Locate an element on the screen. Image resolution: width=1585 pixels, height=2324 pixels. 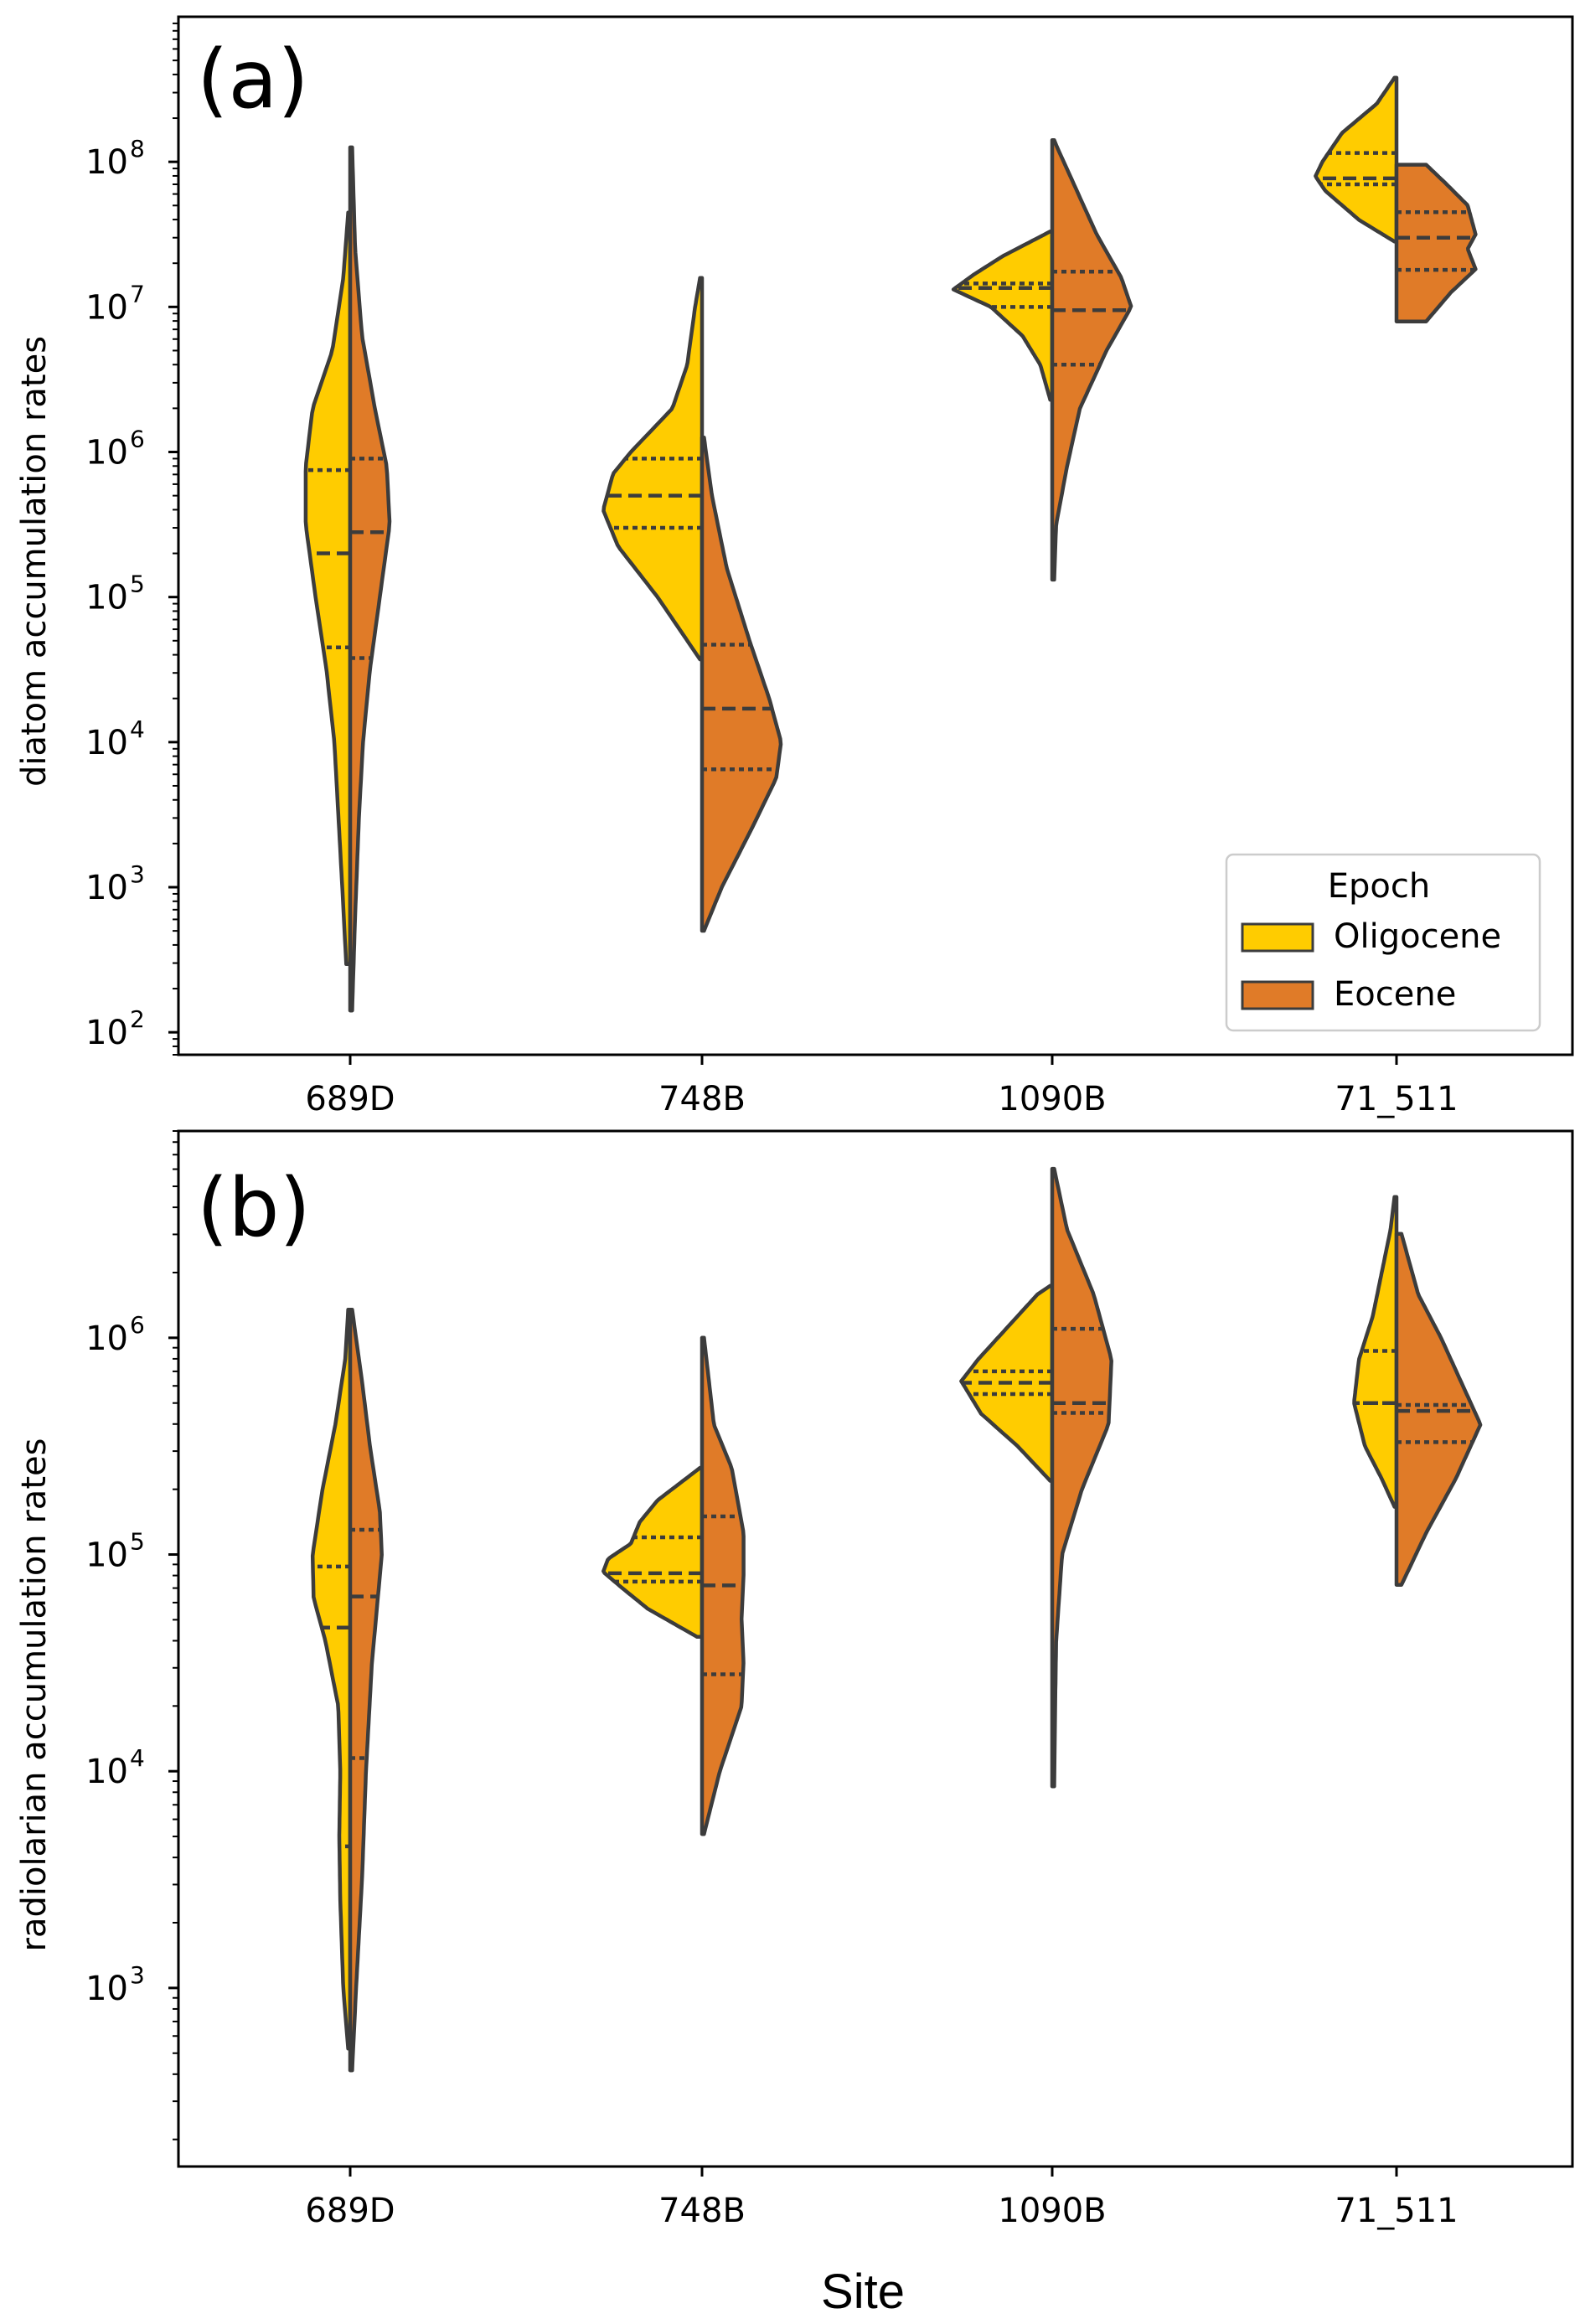
violin-body-b-689d-oligocene is located at coordinates (331, 1679).